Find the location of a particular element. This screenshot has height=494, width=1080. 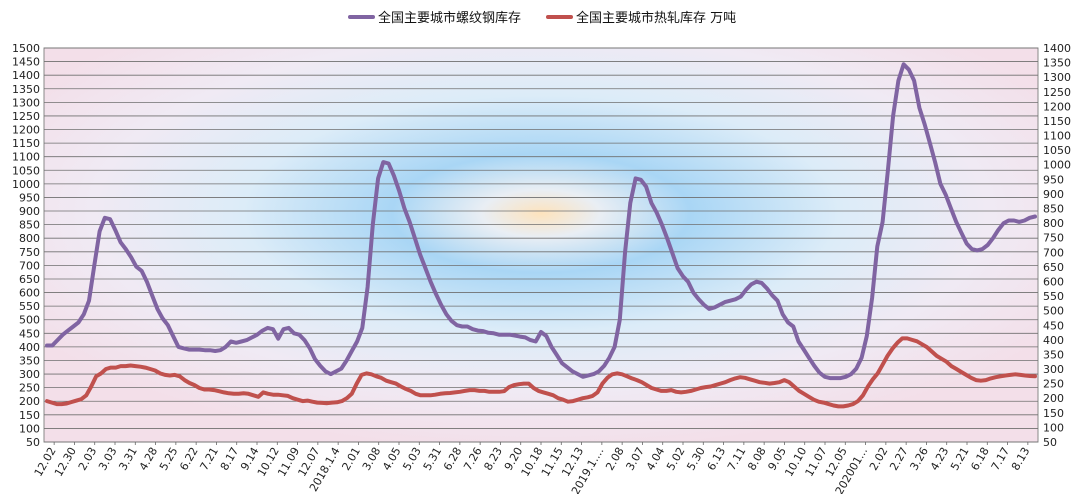

y-left-tick-label: 200 is located at coordinates (29, 401).